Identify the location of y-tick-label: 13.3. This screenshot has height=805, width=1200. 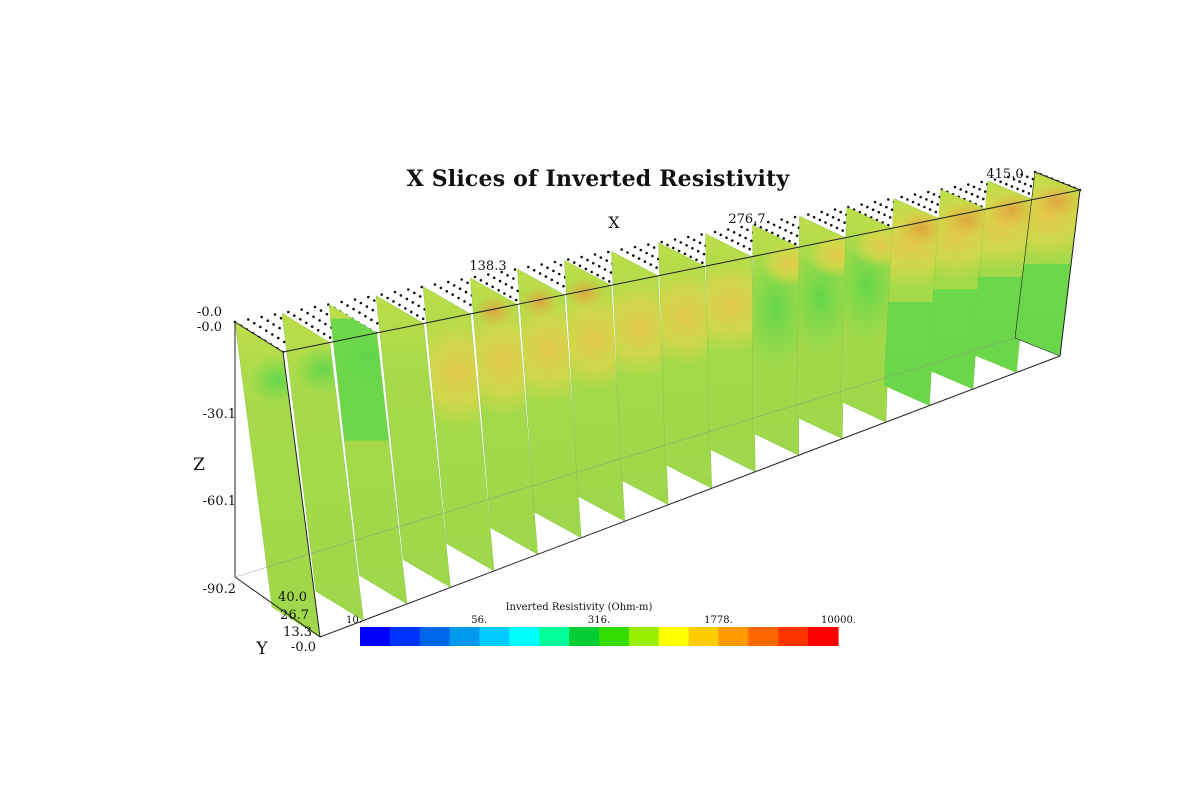
(297, 632).